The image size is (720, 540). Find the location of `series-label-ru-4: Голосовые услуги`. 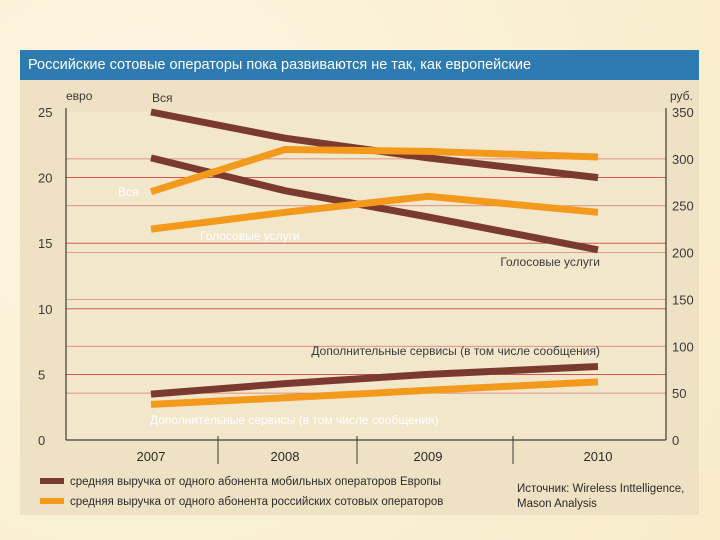

series-label-ru-4: Голосовые услуги is located at coordinates (250, 236).